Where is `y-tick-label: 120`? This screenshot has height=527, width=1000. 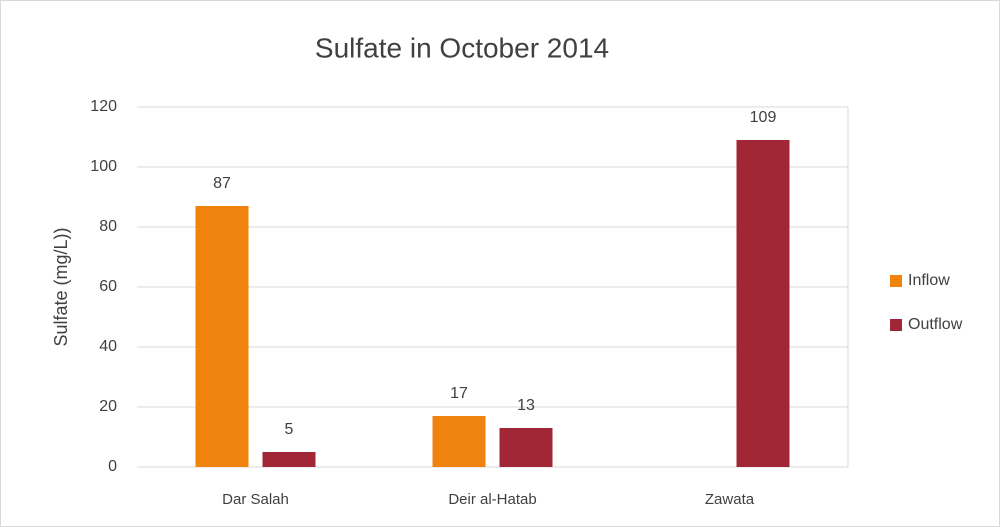
y-tick-label: 120 is located at coordinates (103, 106).